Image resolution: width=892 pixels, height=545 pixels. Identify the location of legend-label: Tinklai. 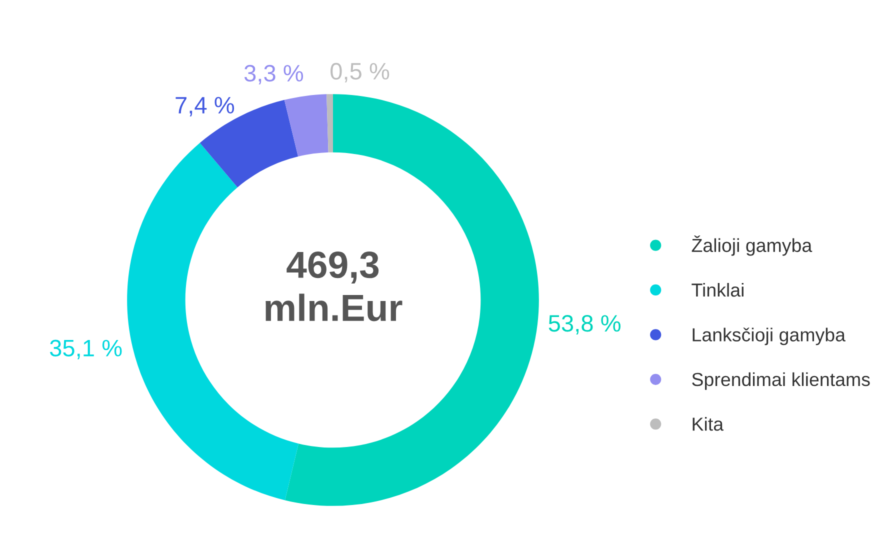
(718, 289).